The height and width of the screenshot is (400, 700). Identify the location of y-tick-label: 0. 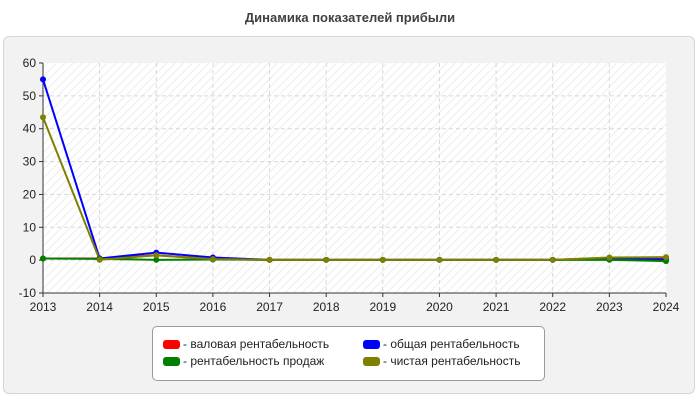
(32, 260).